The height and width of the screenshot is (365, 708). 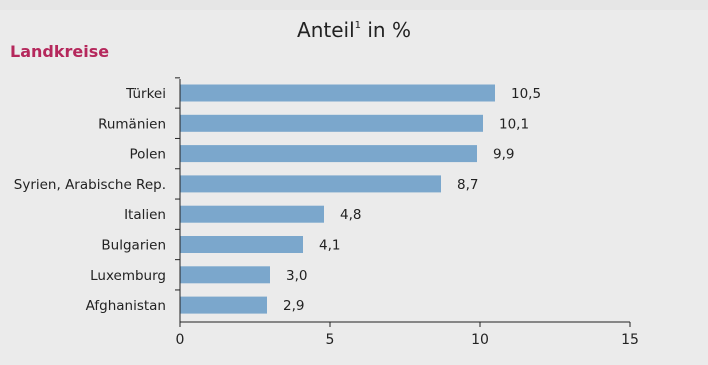 I want to click on x-tick-label: 5, so click(x=330, y=340).